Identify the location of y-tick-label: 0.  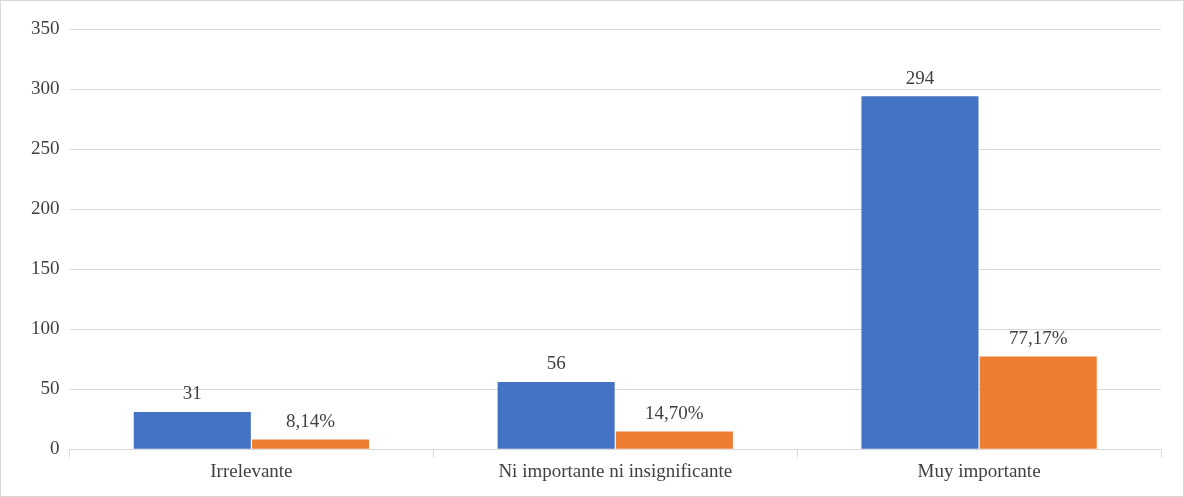
(55, 448).